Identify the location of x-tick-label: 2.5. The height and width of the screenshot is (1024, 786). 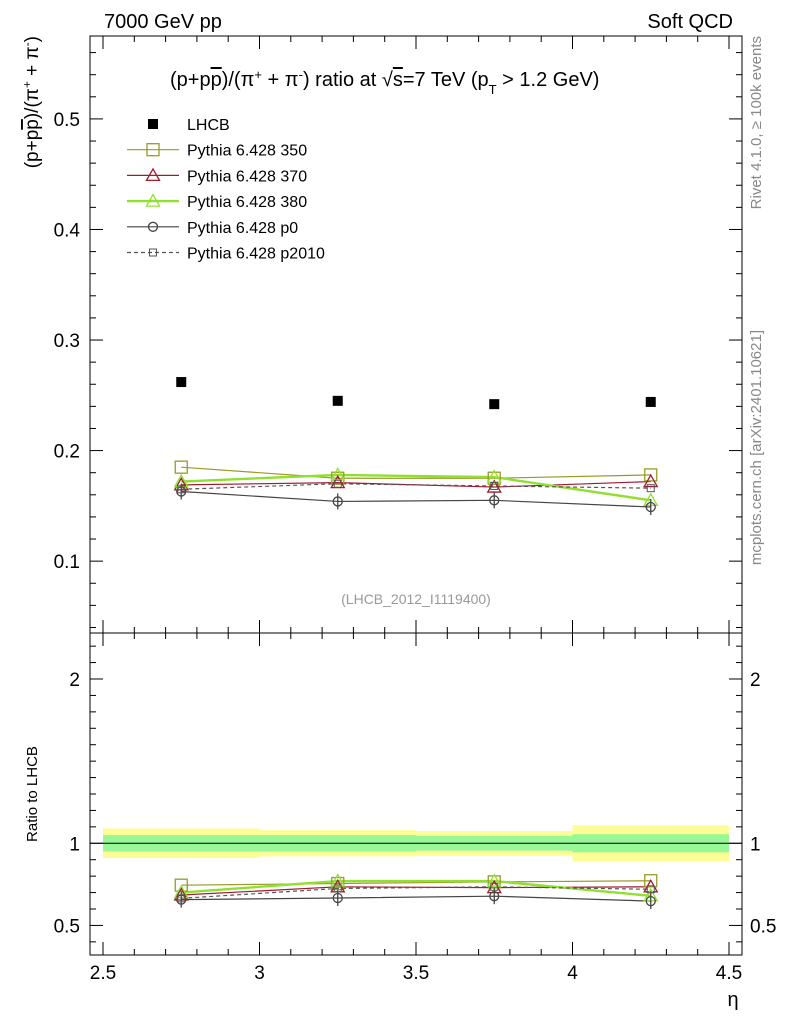
(103, 973).